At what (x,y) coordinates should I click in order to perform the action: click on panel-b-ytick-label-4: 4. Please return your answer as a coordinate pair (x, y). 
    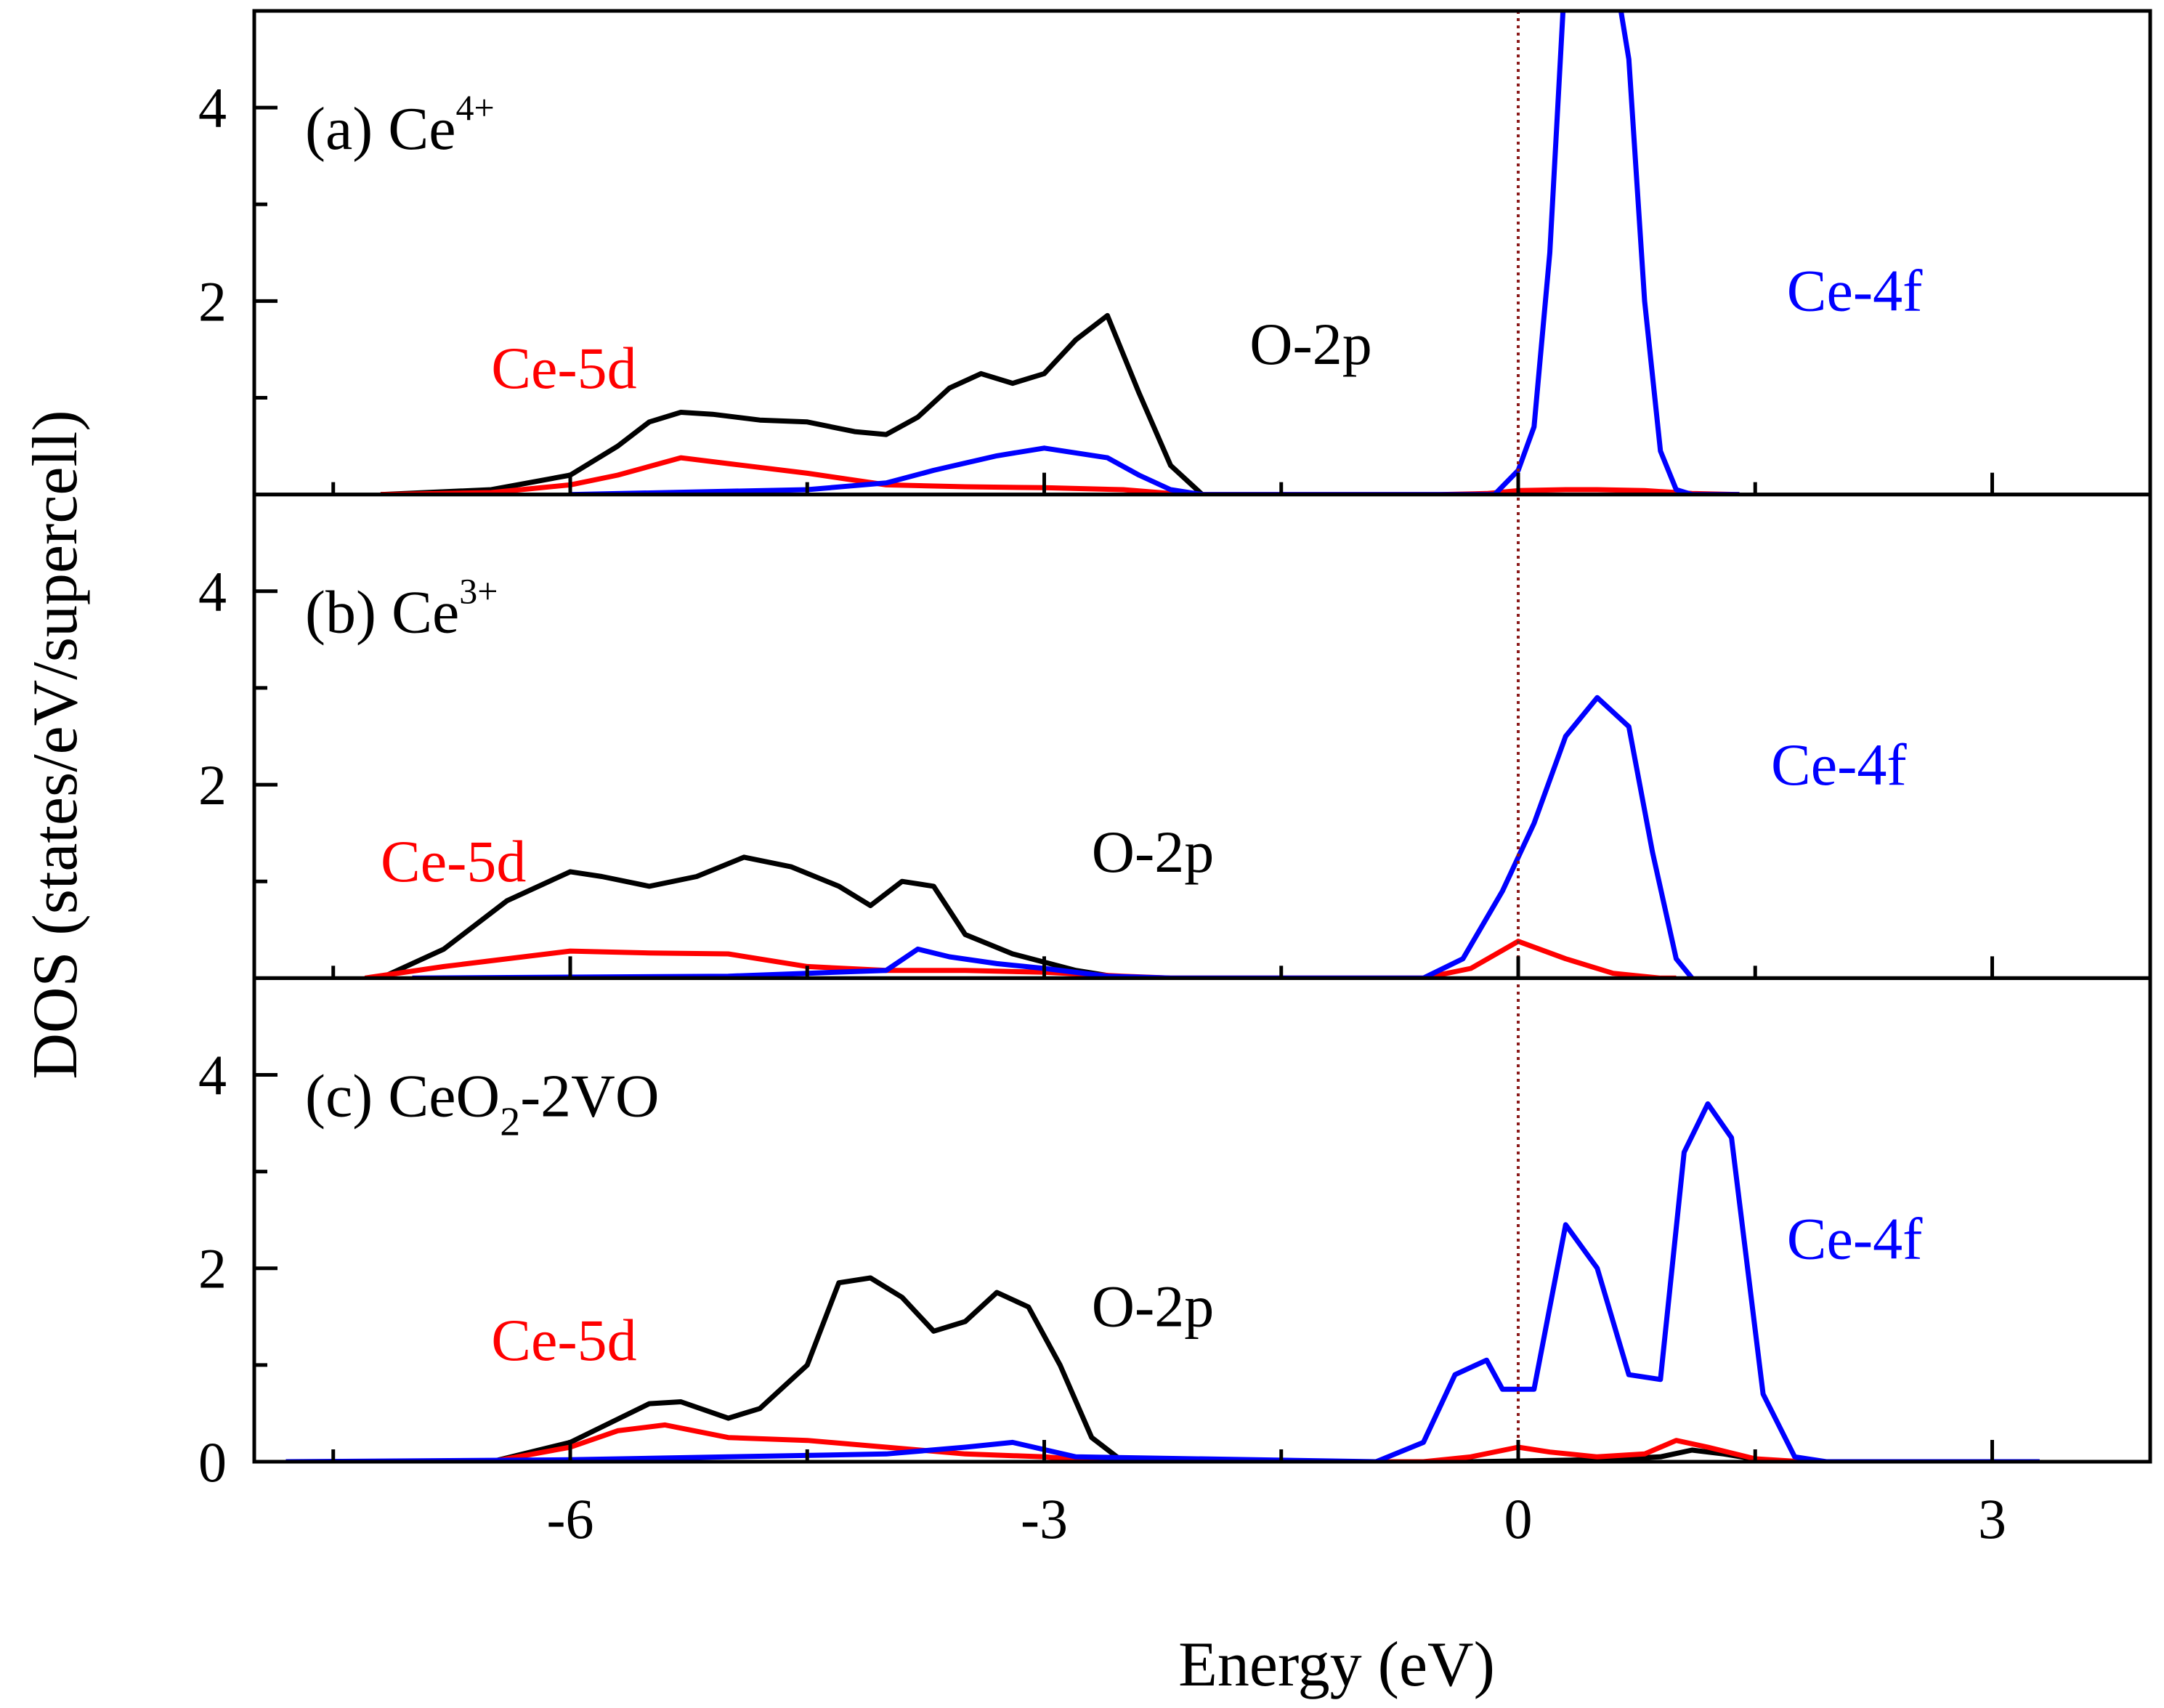
    Looking at the image, I should click on (212, 591).